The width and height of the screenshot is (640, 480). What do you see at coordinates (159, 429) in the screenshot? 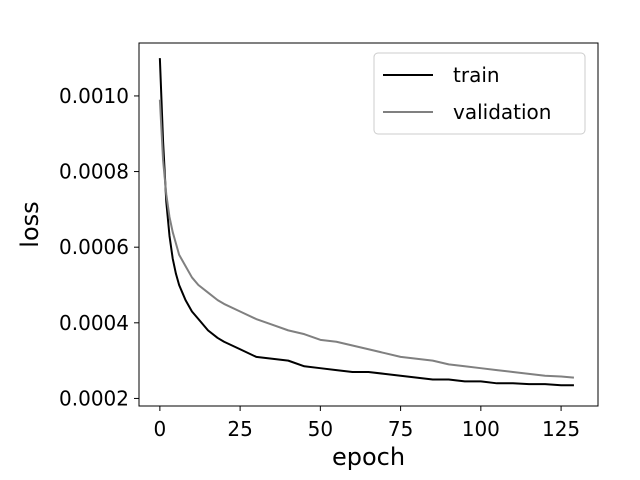
I see `x-tick-label: 0` at bounding box center [159, 429].